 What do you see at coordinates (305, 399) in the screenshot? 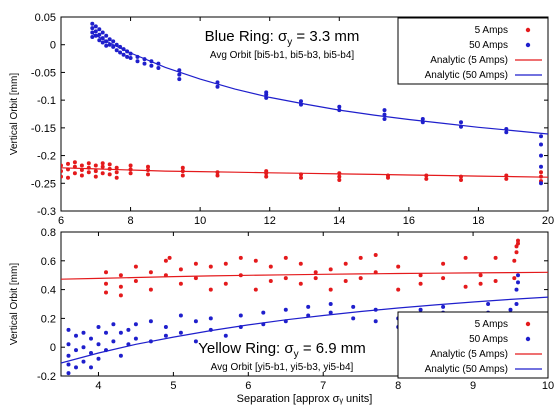
I see `x-axis-label: Separation [approx σᵧ units]` at bounding box center [305, 399].